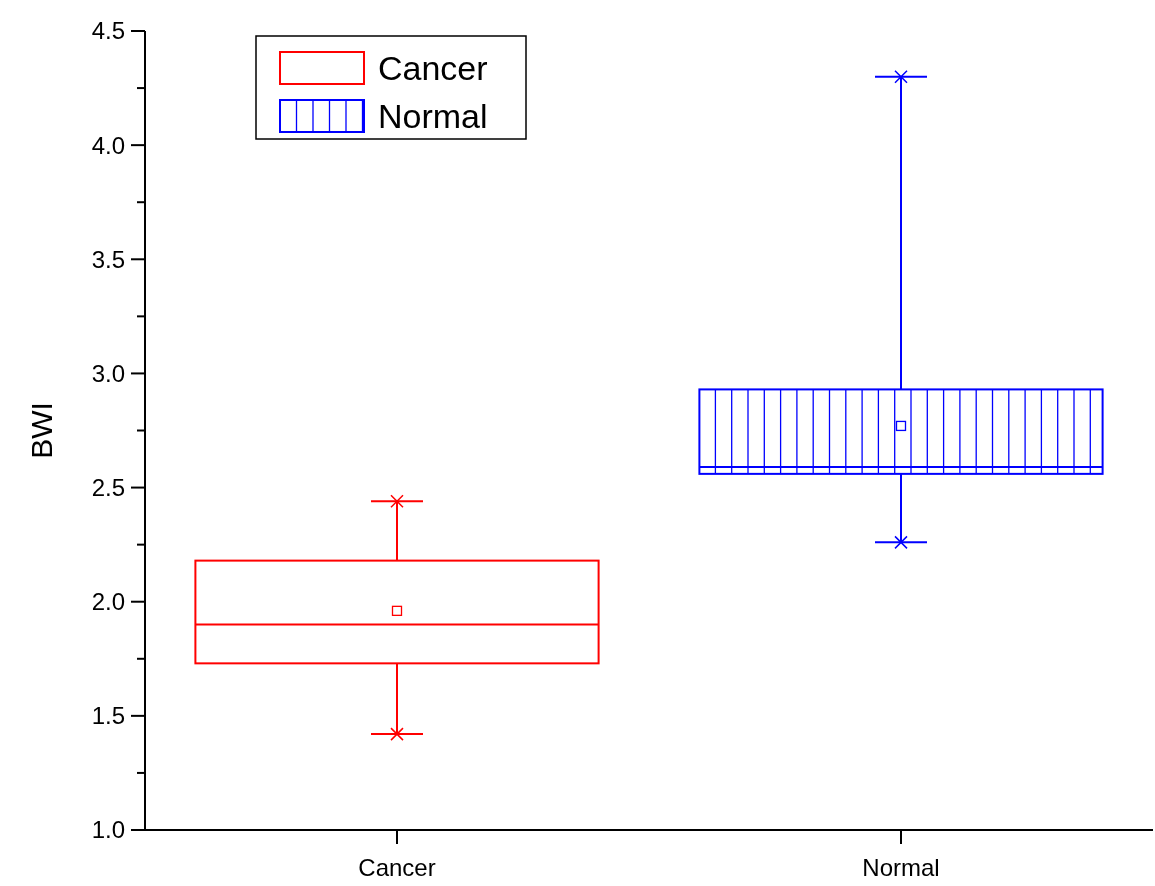 Image resolution: width=1155 pixels, height=886 pixels. I want to click on legend-label: Cancer, so click(433, 67).